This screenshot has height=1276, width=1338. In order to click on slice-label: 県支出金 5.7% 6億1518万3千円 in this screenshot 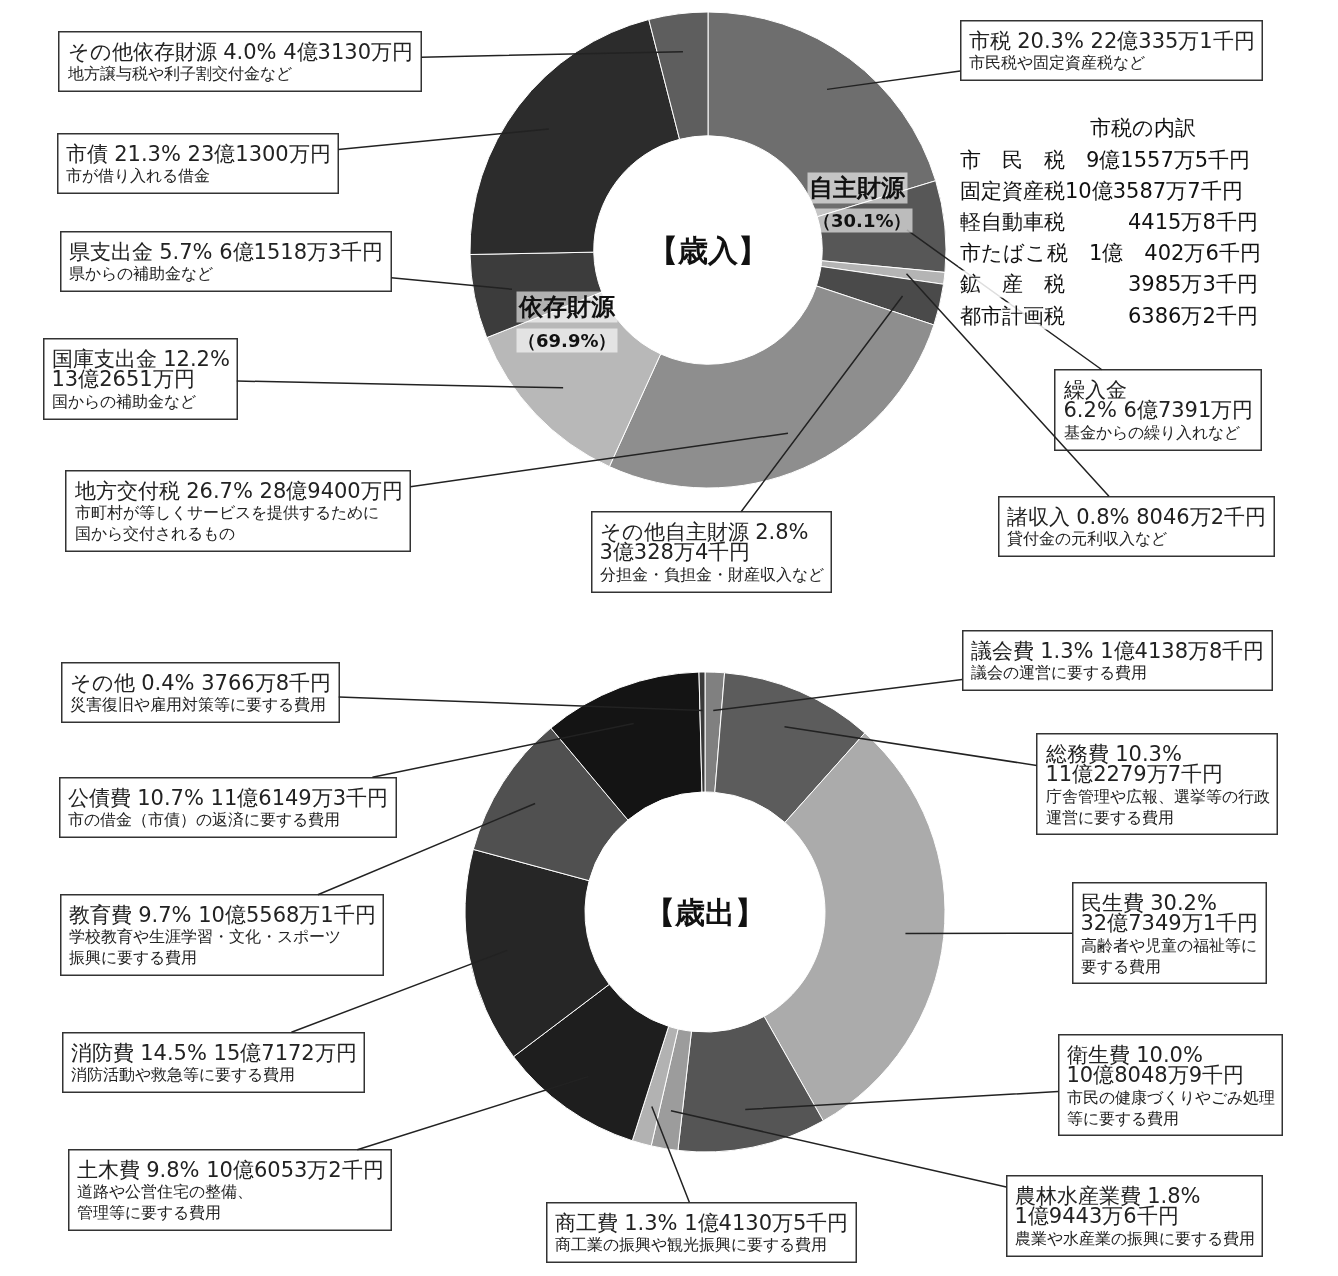, I will do `click(226, 251)`.